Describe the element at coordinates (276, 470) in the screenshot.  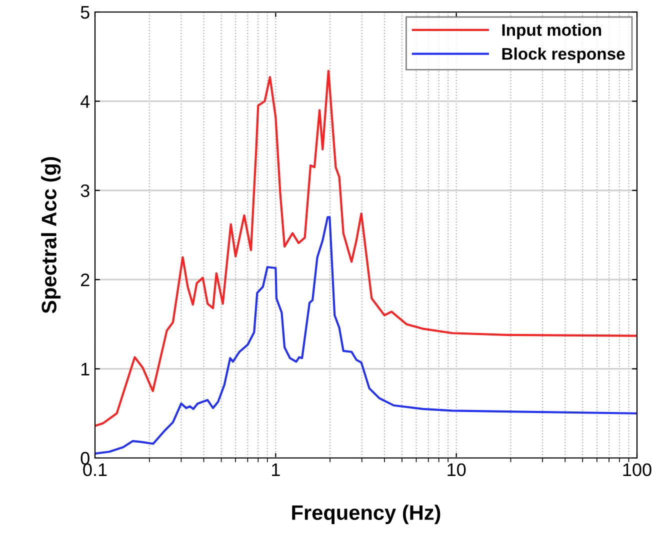
I see `x-tick-label: 1` at that location.